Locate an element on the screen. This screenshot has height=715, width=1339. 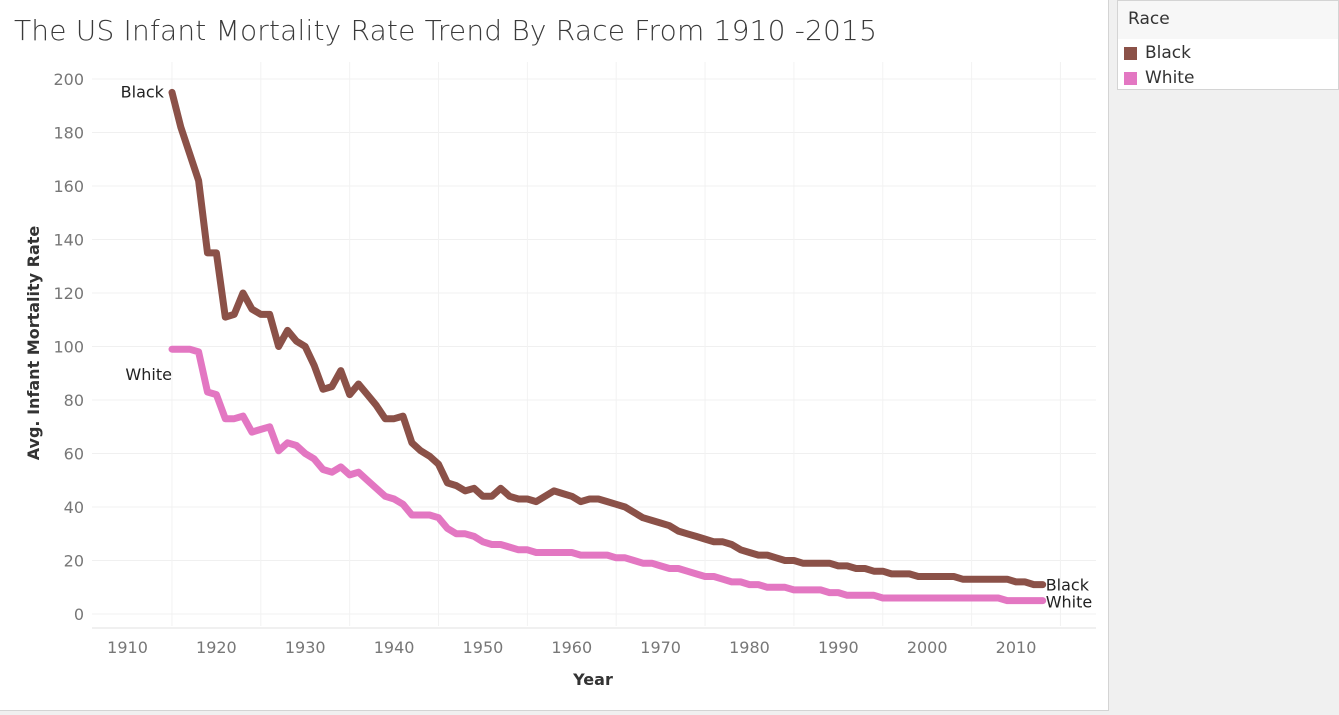
y-tick-label: 160 is located at coordinates (68, 186).